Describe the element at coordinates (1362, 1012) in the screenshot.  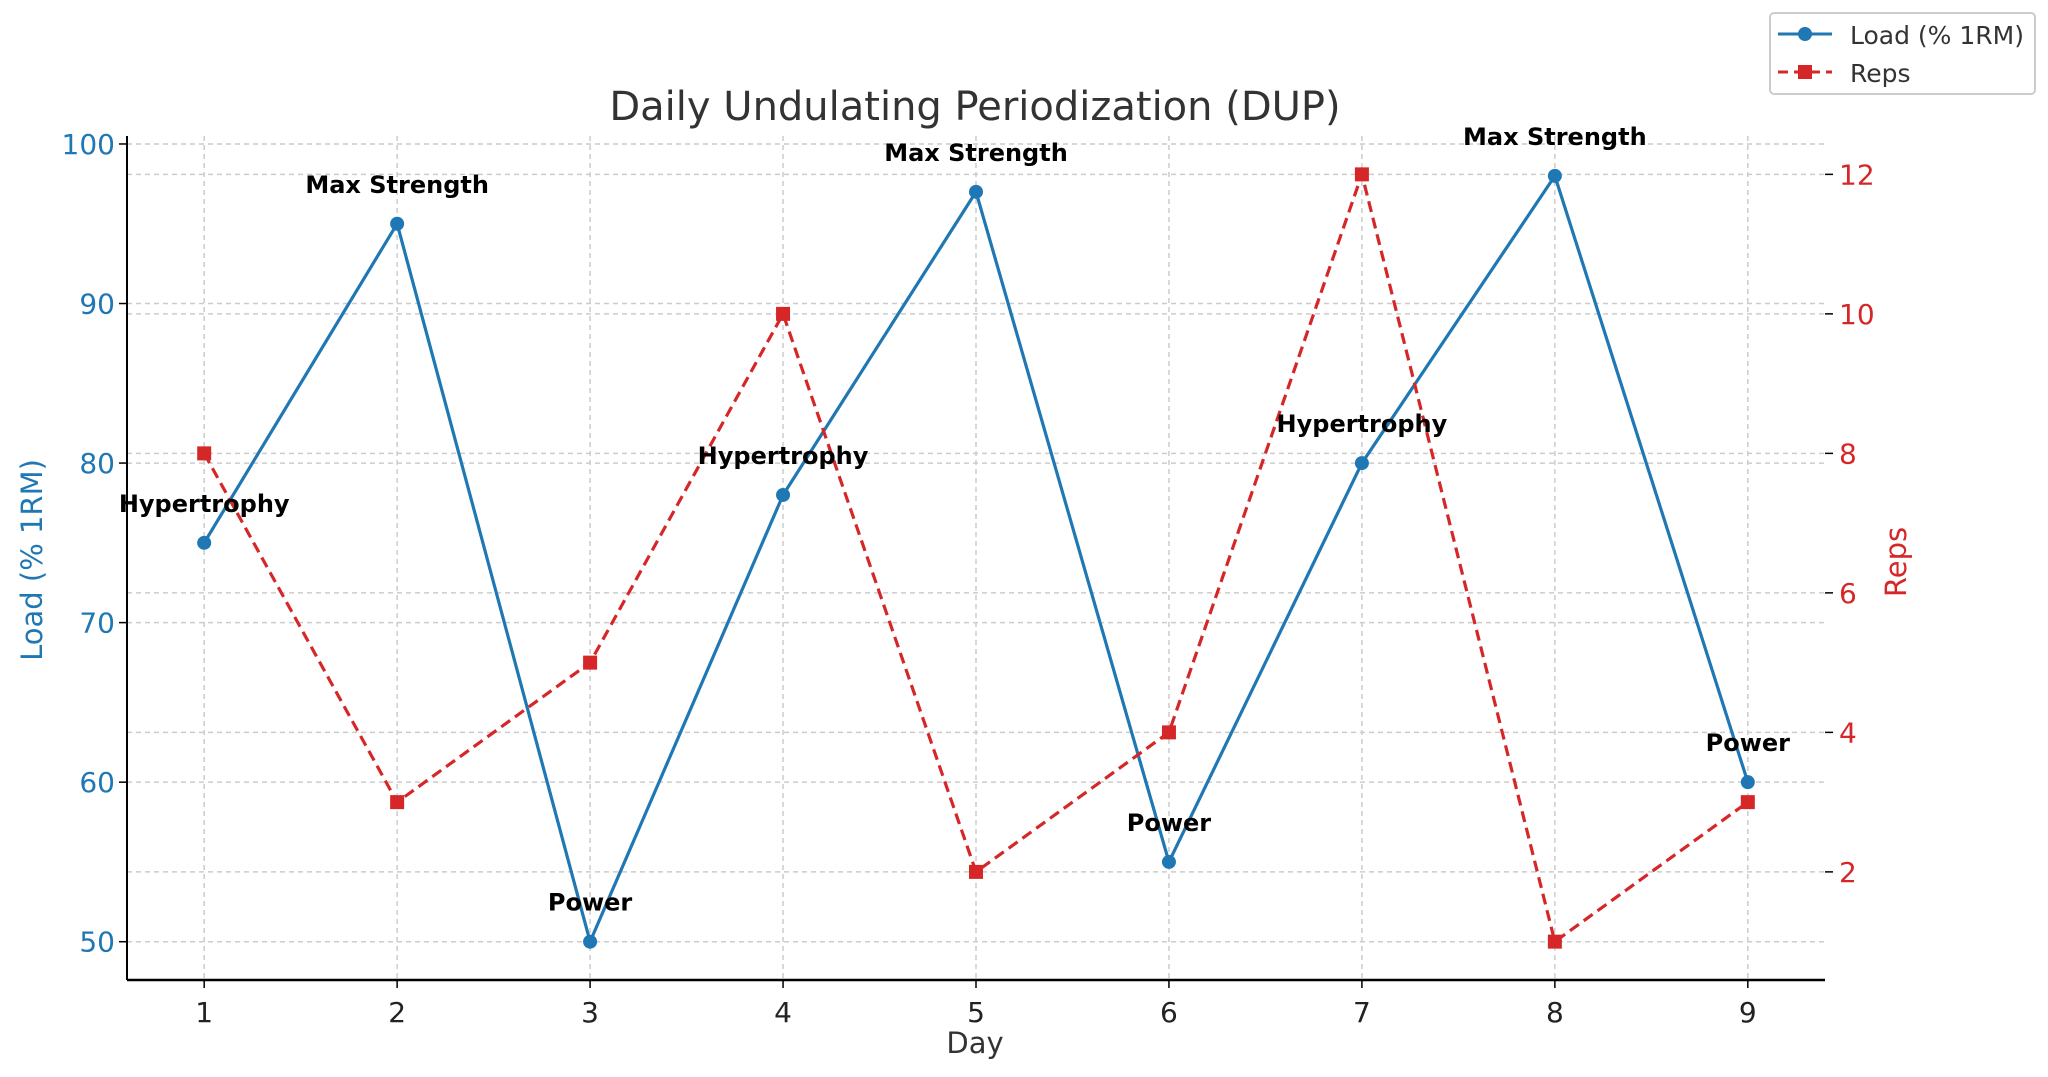
I see `x-tick-label: 7` at that location.